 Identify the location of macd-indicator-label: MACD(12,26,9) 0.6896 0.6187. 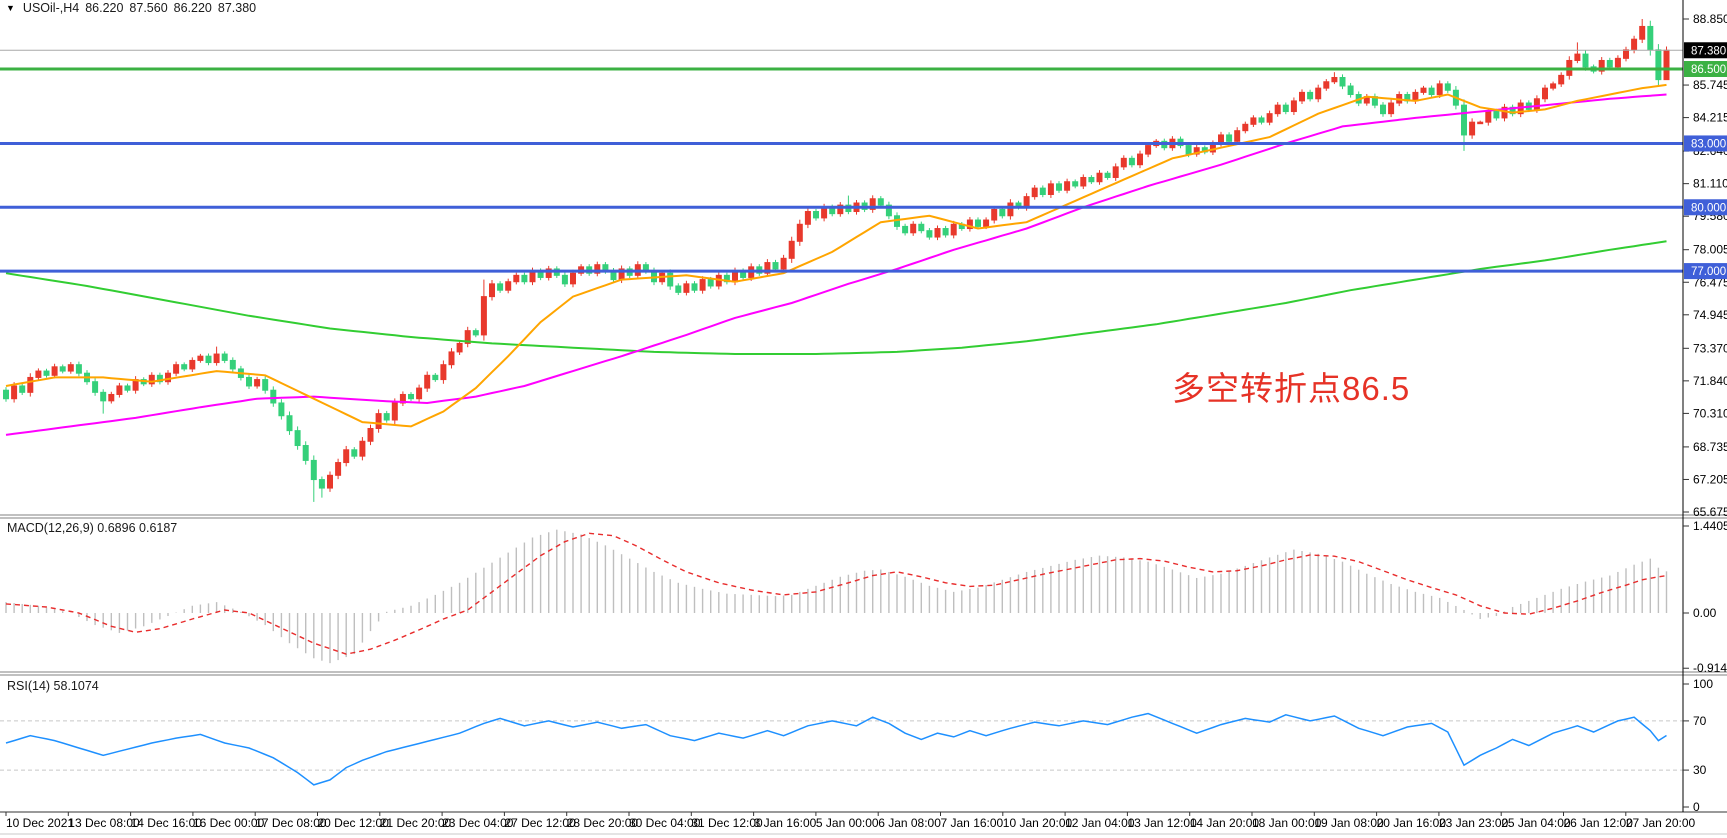
(92, 528).